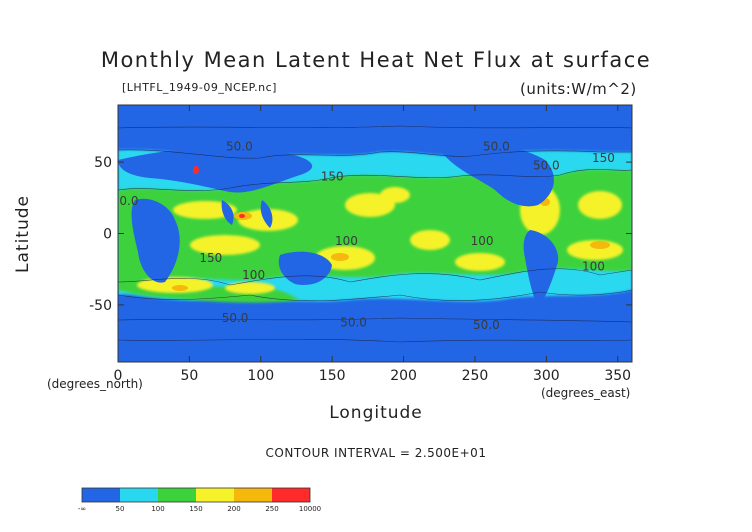 The width and height of the screenshot is (752, 532). I want to click on x-tick-label: 350, so click(617, 376).